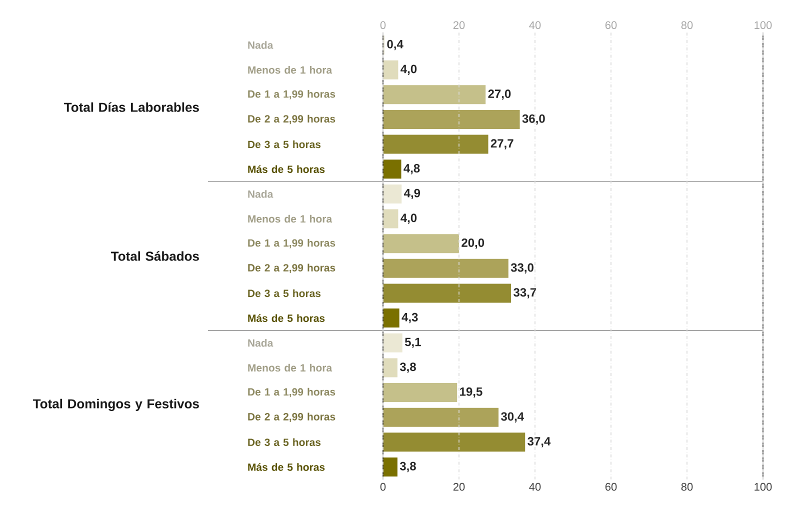 The height and width of the screenshot is (524, 788). I want to click on data-label: 33,0, so click(522, 268).